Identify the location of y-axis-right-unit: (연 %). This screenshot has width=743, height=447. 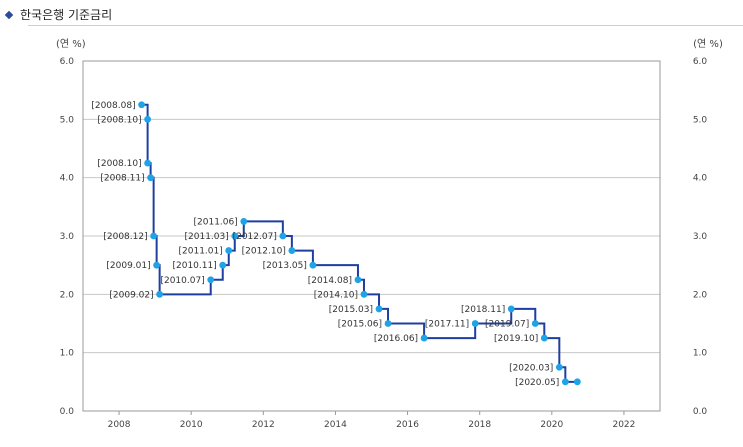
(708, 44).